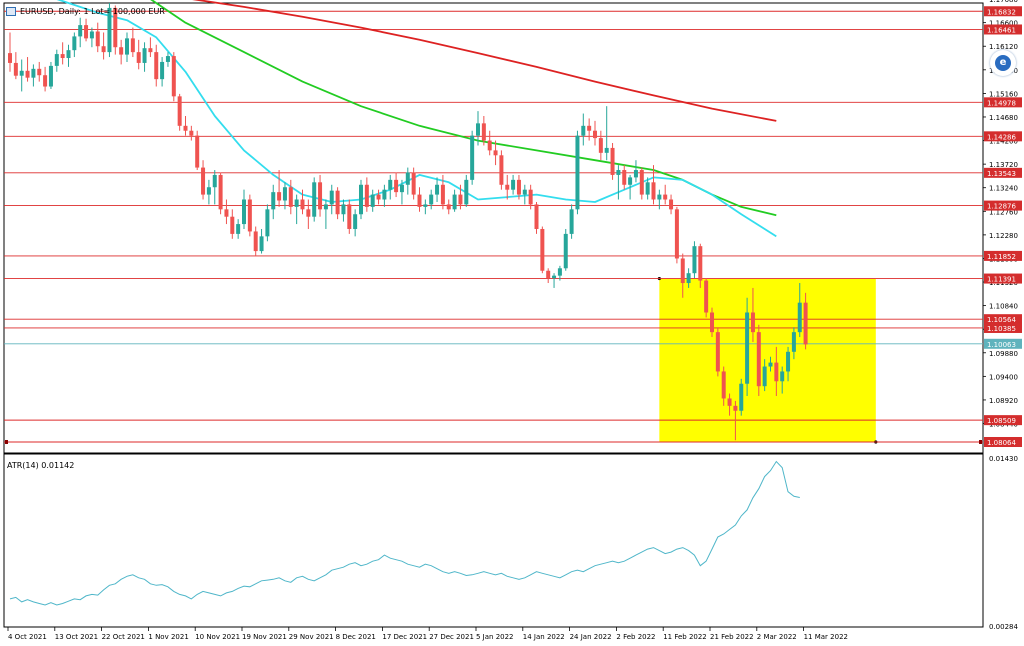 The height and width of the screenshot is (646, 1024). What do you see at coordinates (1001, 137) in the screenshot?
I see `level-price-label: 1.14286` at bounding box center [1001, 137].